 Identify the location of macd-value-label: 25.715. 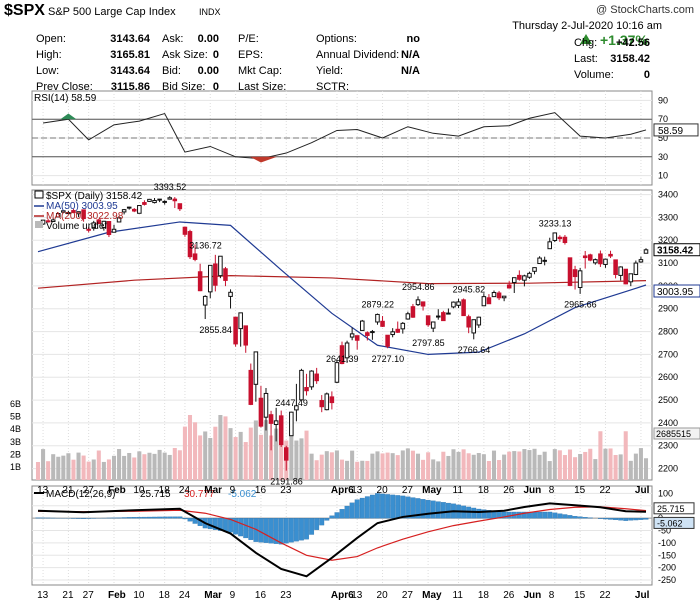
(671, 509).